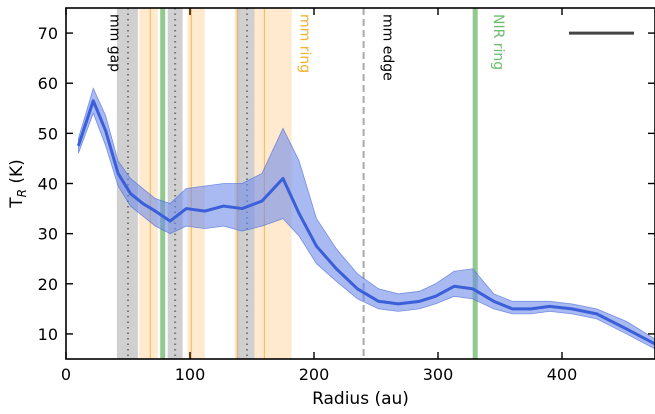 This screenshot has height=414, width=655. I want to click on annotations: mm gap mm ring mm edge NIR ring, so click(306, 47).